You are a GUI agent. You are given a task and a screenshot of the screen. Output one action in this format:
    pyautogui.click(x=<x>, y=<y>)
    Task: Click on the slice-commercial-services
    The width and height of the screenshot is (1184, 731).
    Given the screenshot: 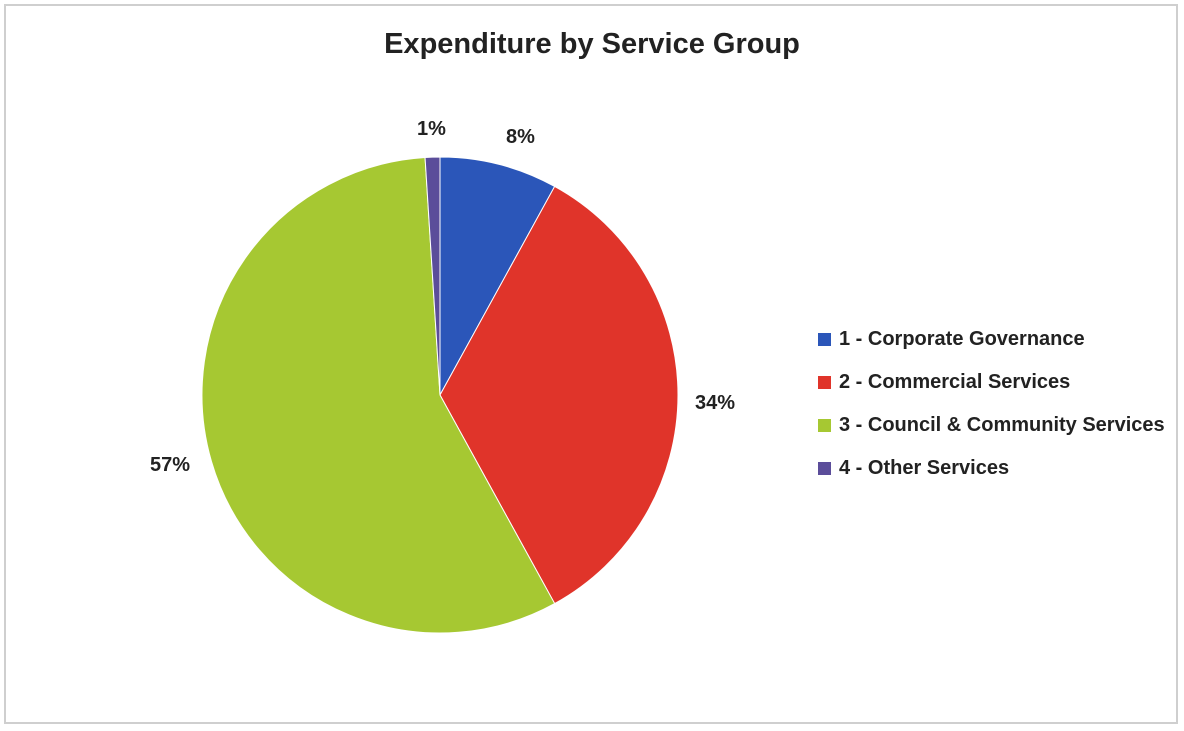 What is the action you would take?
    pyautogui.click(x=559, y=395)
    